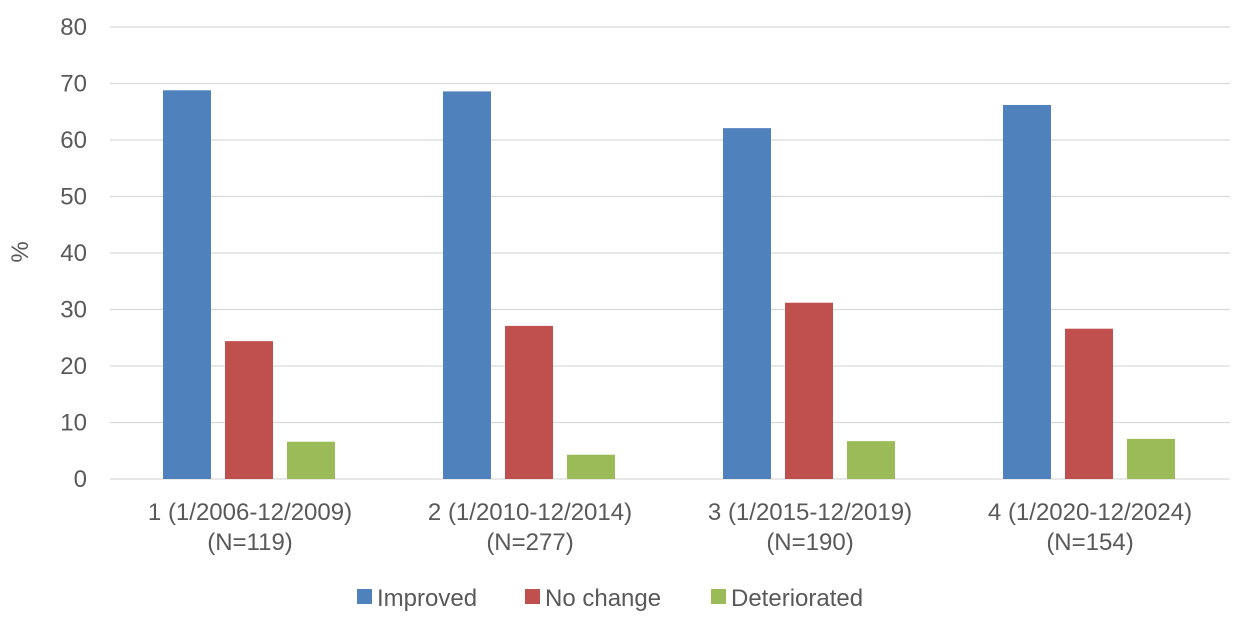 The image size is (1251, 629). Describe the element at coordinates (73, 84) in the screenshot. I see `y-tick-label: 70` at that location.